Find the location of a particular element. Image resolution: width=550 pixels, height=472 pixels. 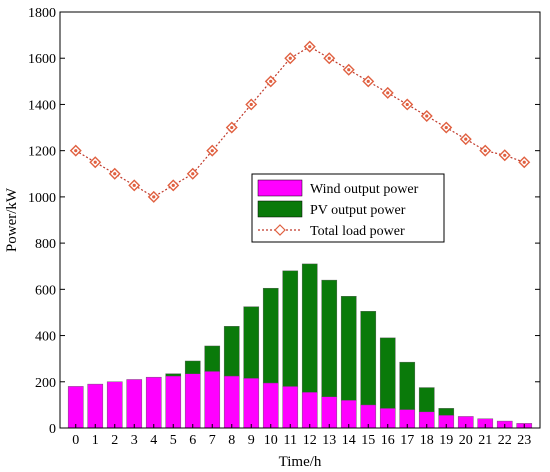

y-tick-label: 600 is located at coordinates (45, 290).